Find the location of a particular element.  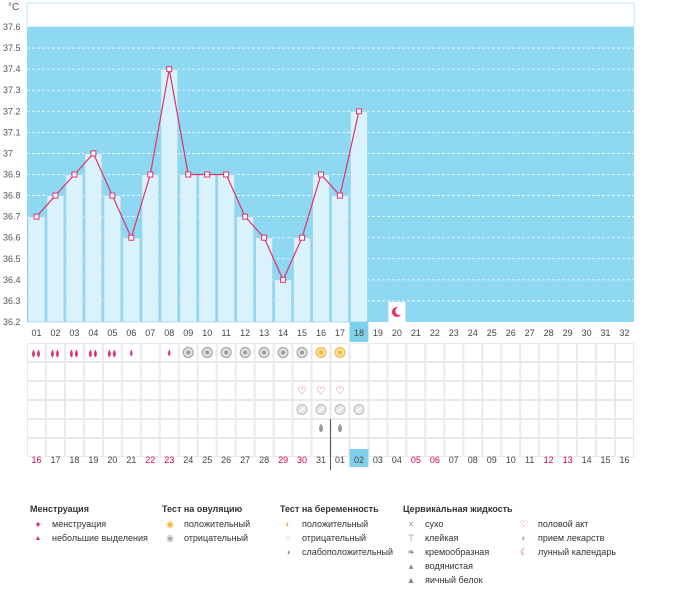

cycle-day-label: 08 is located at coordinates (169, 333).